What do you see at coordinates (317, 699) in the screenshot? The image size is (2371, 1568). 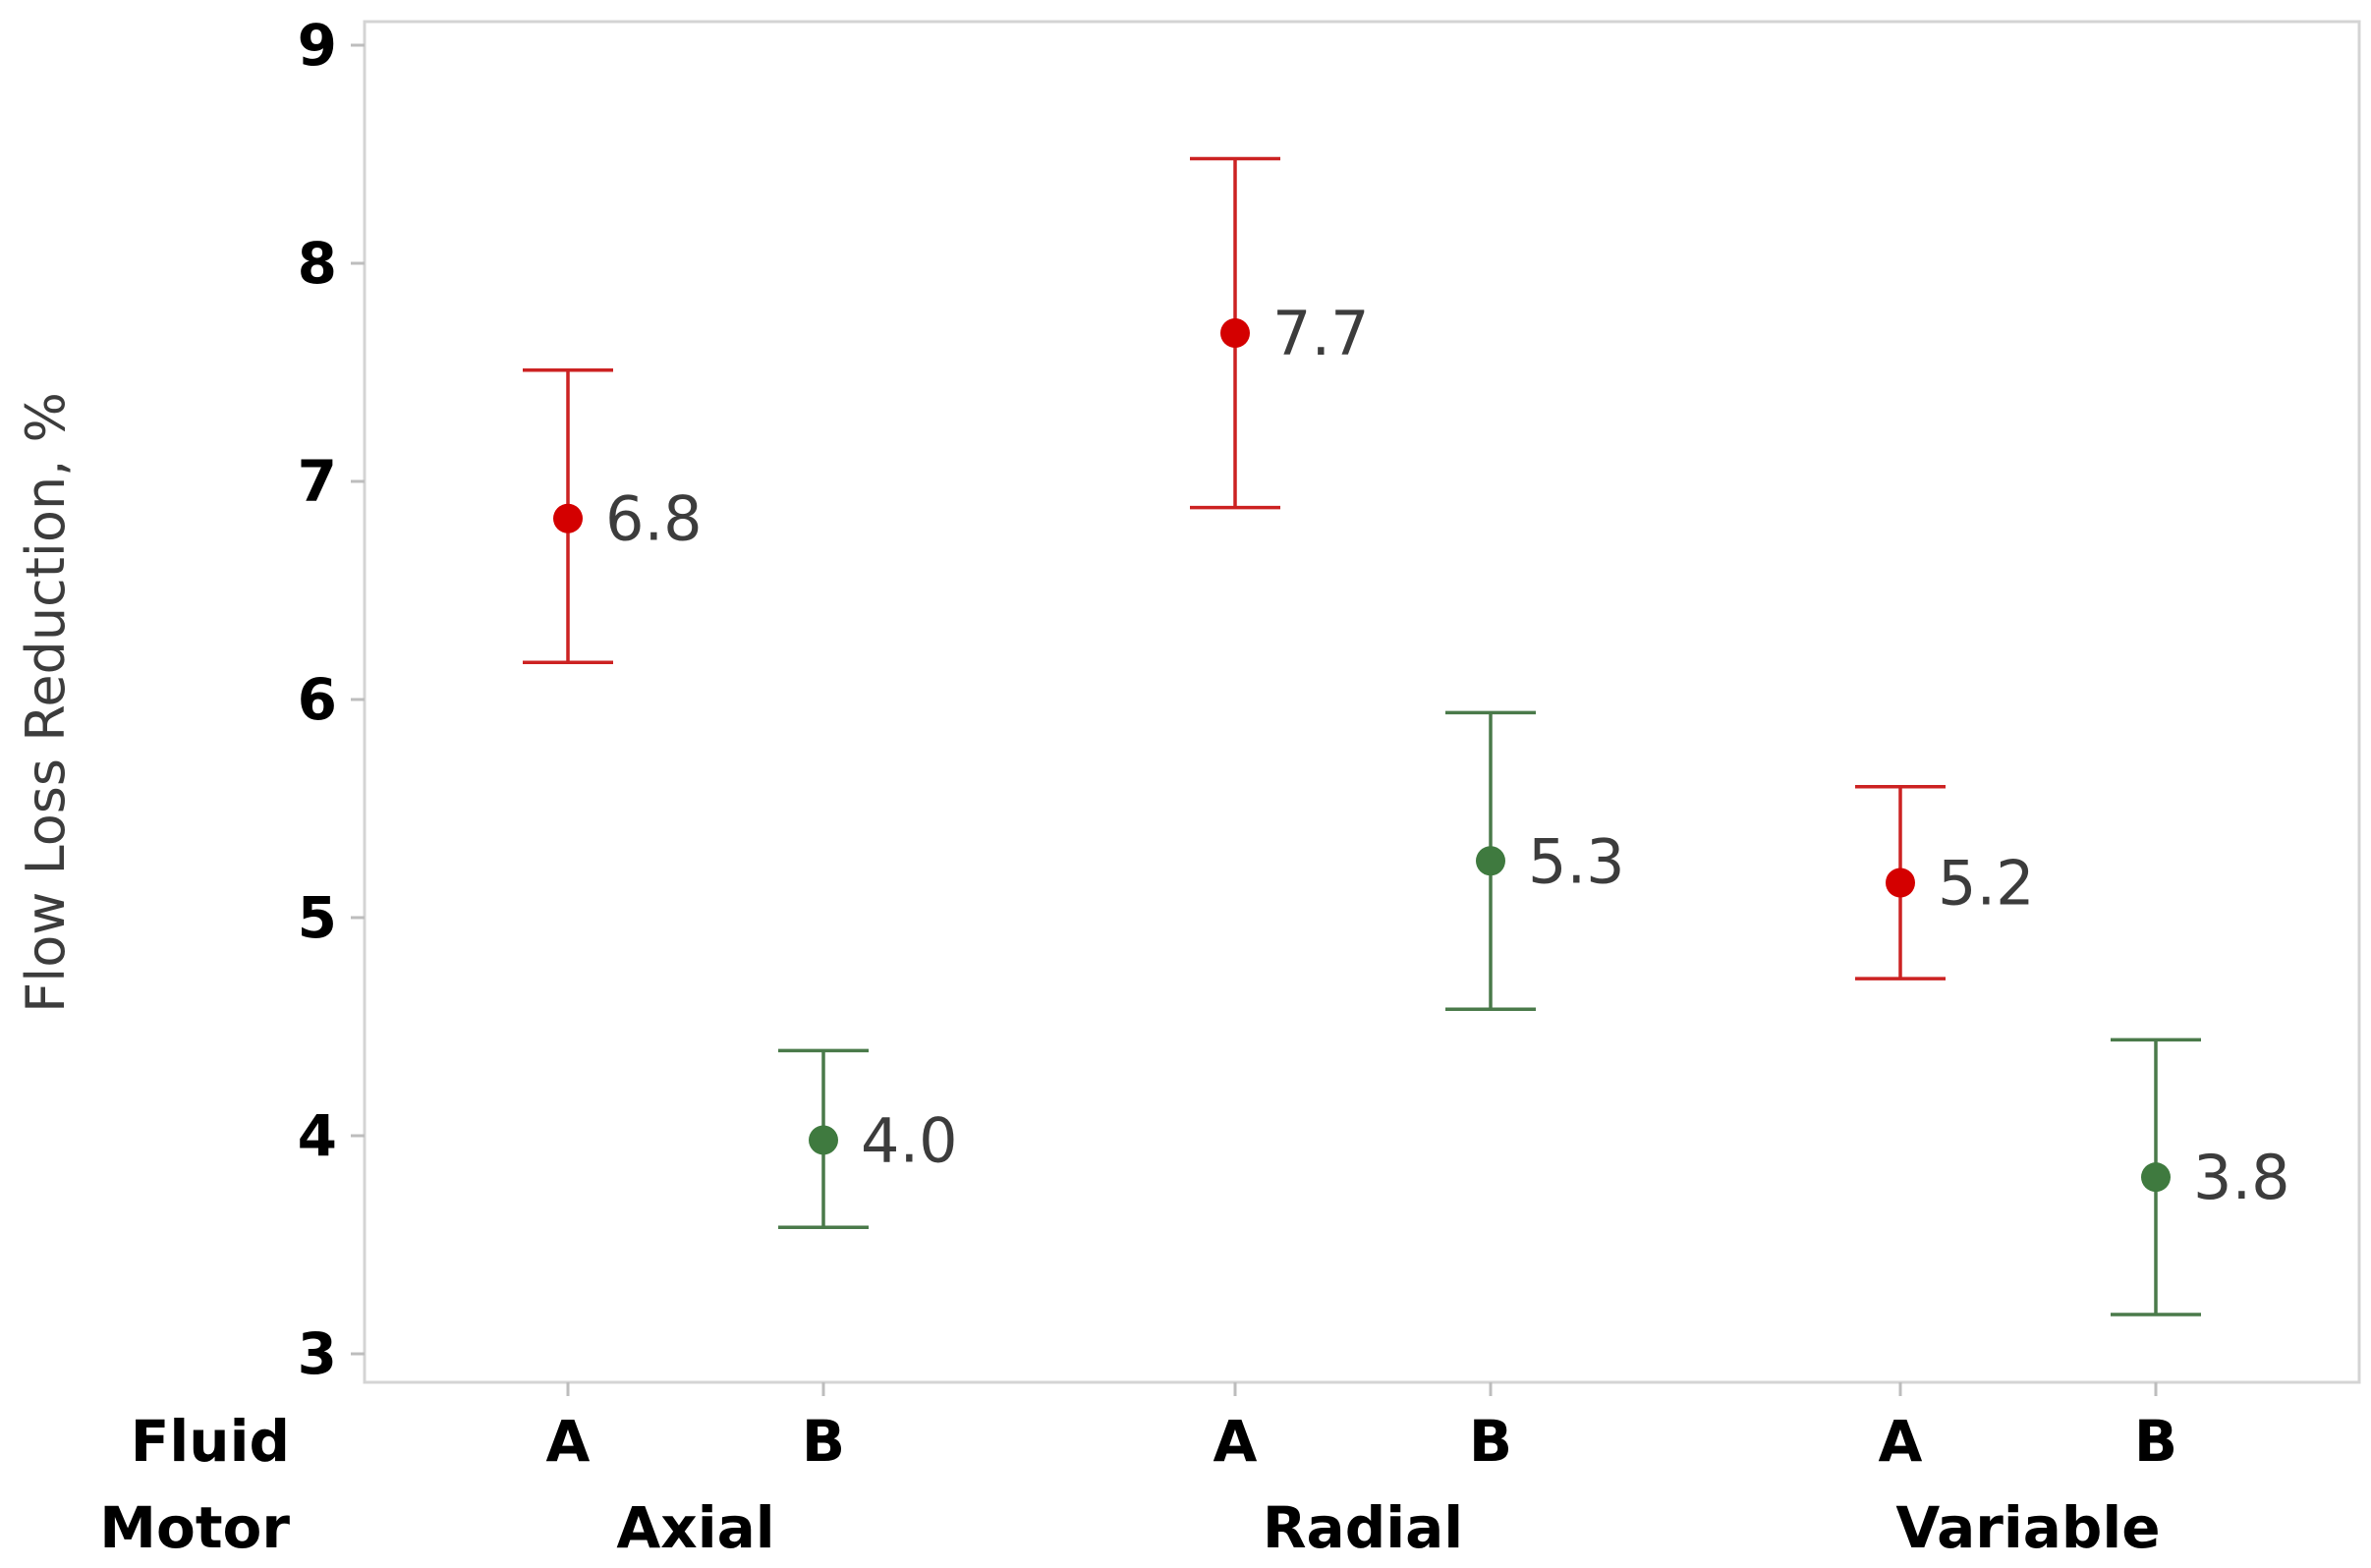 I see `y-tick-label: 6` at bounding box center [317, 699].